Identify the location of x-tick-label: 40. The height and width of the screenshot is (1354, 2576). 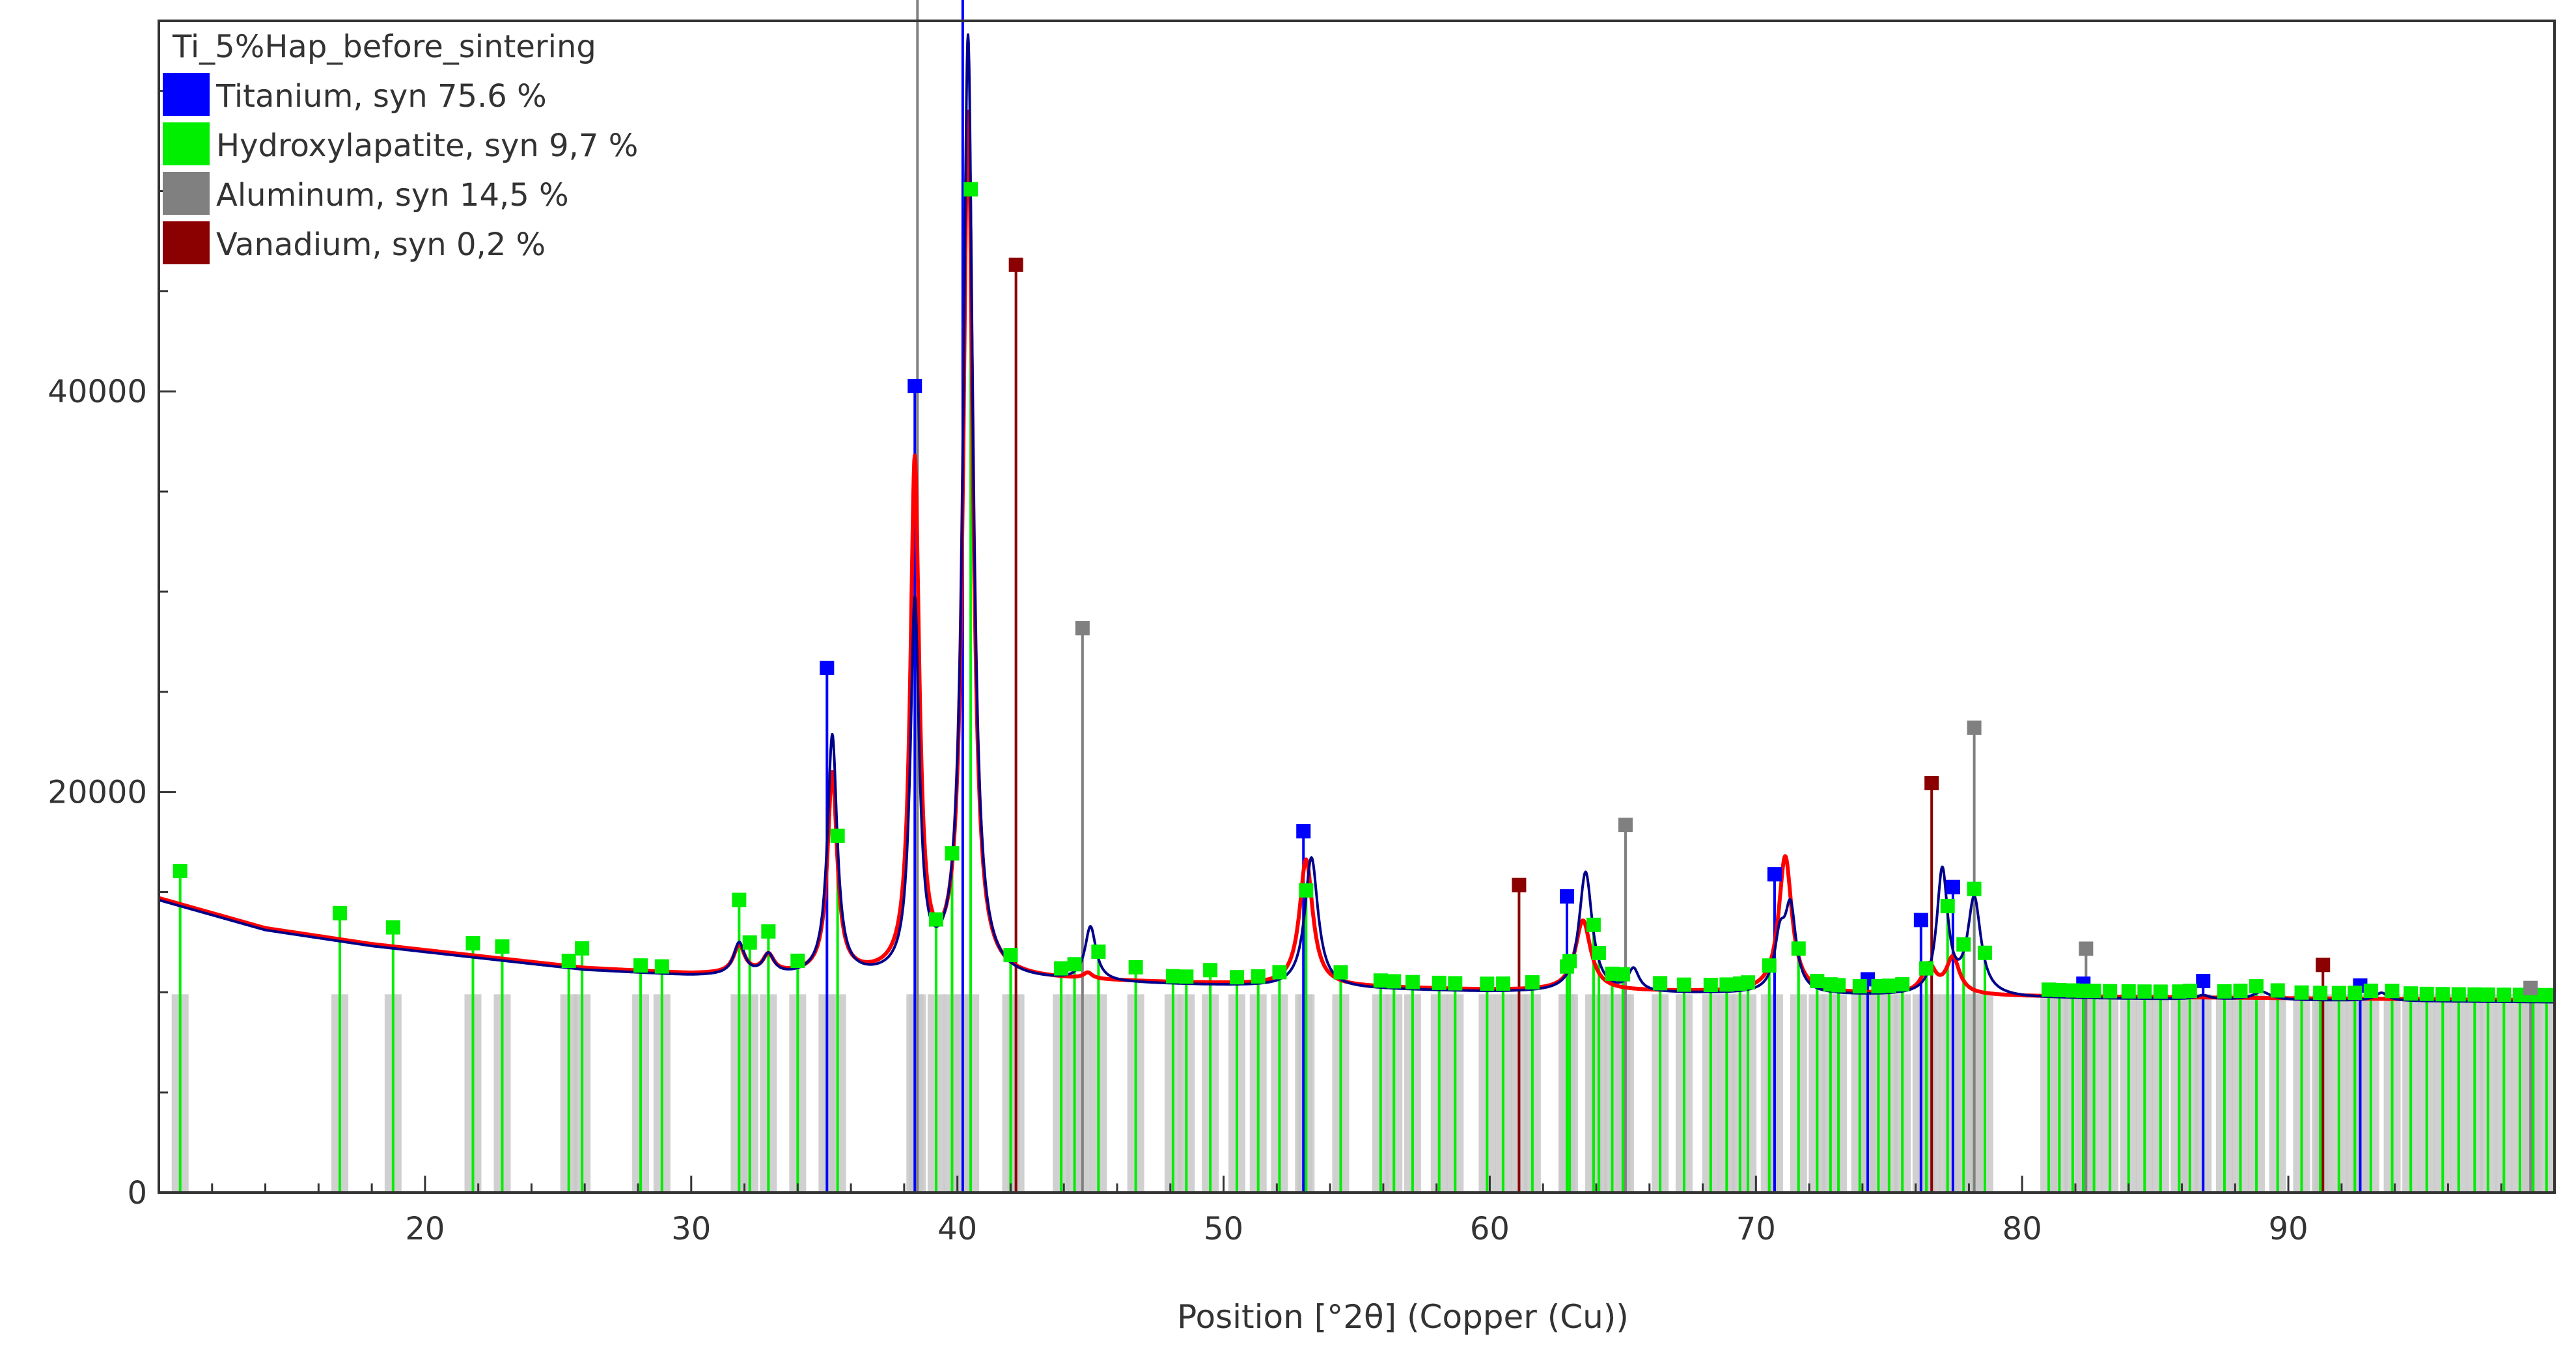
(957, 1229).